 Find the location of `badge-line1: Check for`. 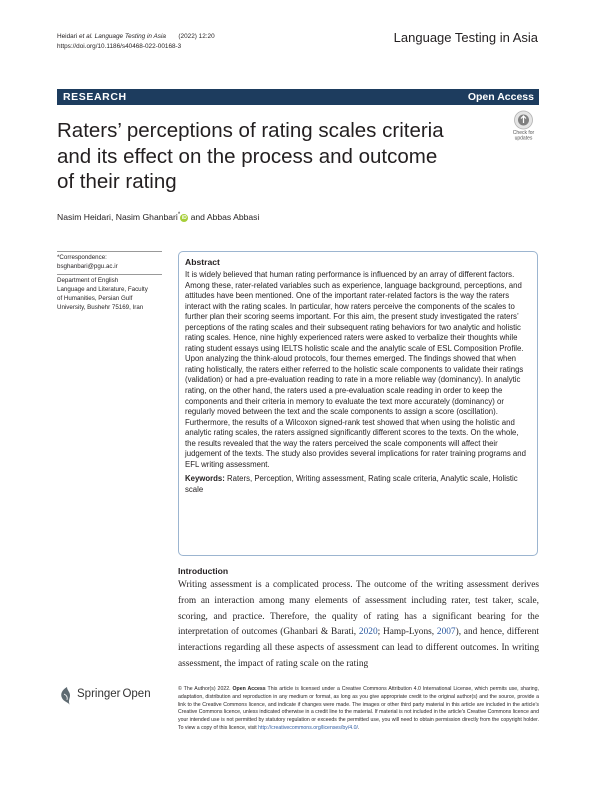

badge-line1: Check for is located at coordinates (524, 133).